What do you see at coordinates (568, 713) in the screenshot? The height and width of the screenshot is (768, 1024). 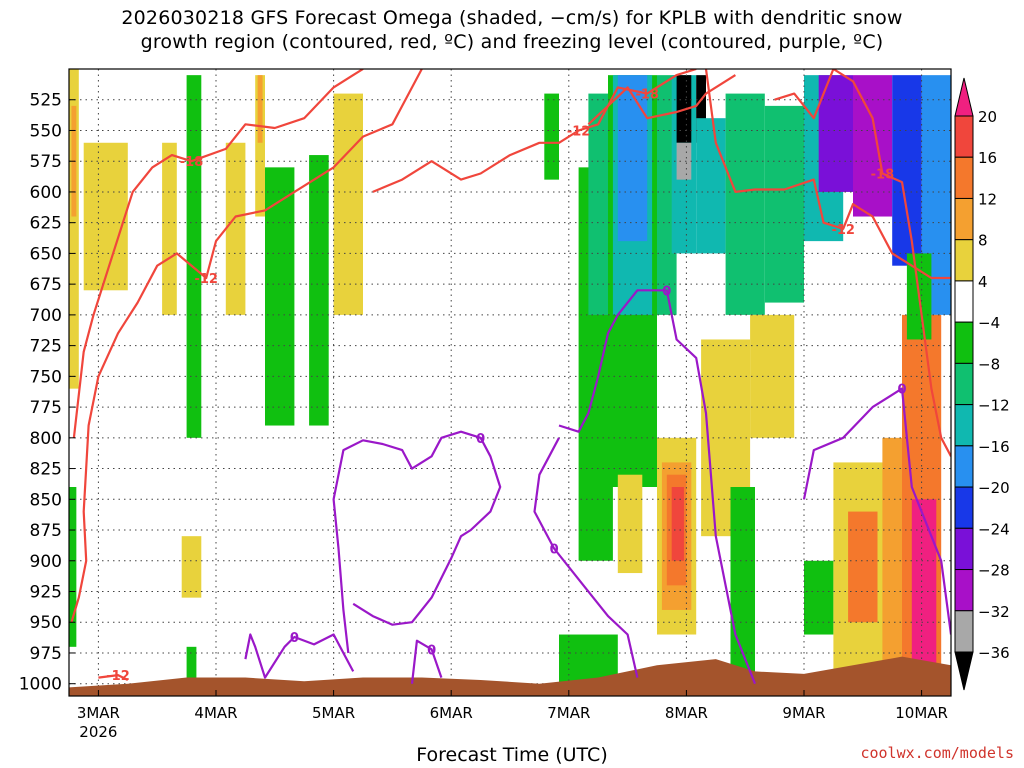 I see `x-tick-label: 7MAR` at bounding box center [568, 713].